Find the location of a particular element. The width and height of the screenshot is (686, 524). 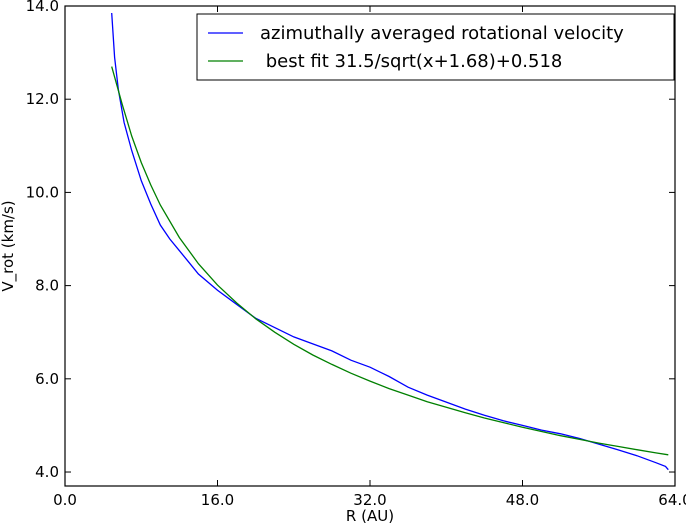

y-tick-label: 10.0 is located at coordinates (42, 192).